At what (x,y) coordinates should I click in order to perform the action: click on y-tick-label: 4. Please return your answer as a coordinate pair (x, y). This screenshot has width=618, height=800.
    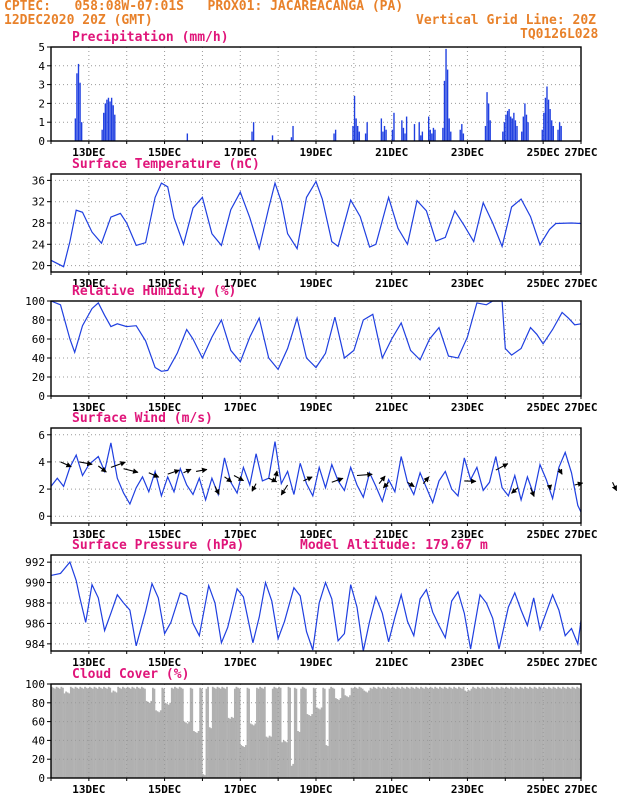
    Looking at the image, I should click on (41, 66).